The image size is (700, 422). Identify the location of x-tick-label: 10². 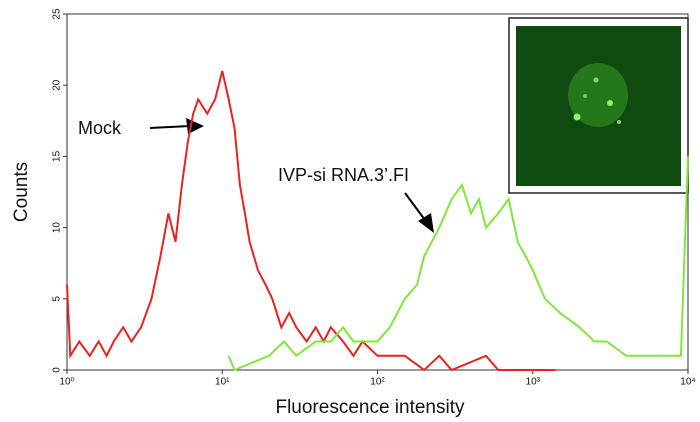
(377, 382).